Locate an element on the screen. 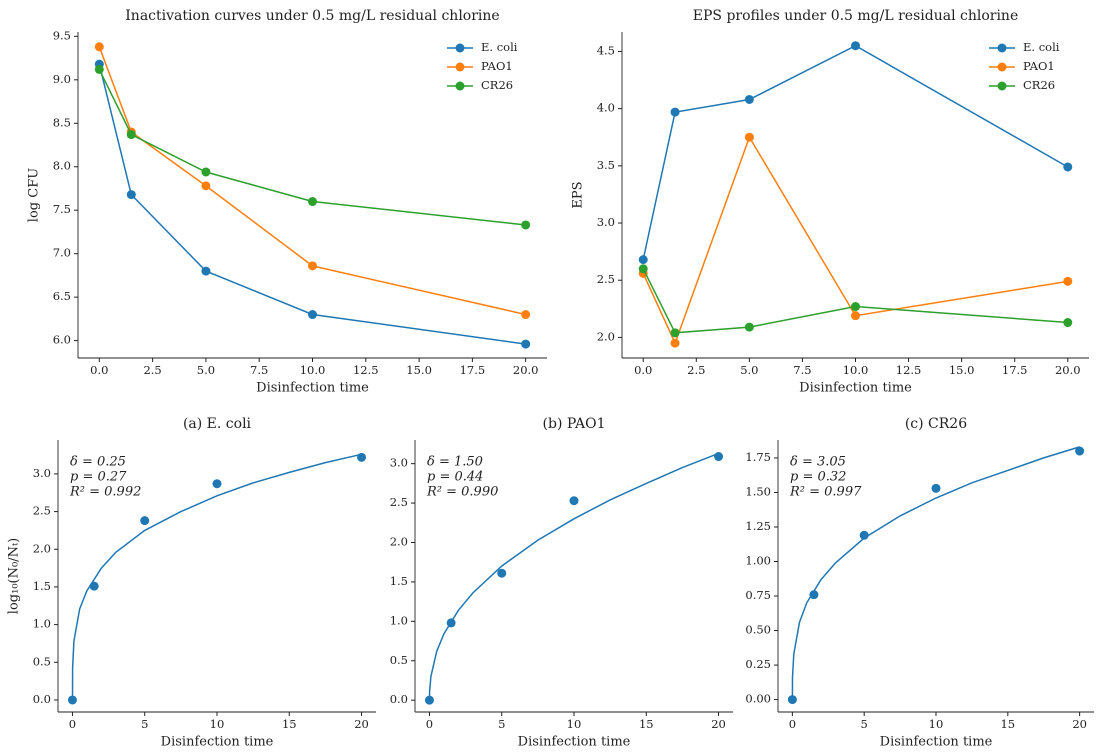  y-tick-label: 9.5 is located at coordinates (62, 35).